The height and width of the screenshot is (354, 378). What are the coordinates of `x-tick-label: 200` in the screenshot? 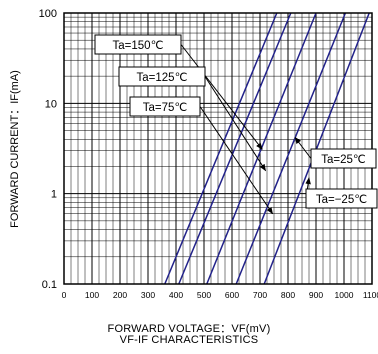 It's located at (120, 295).